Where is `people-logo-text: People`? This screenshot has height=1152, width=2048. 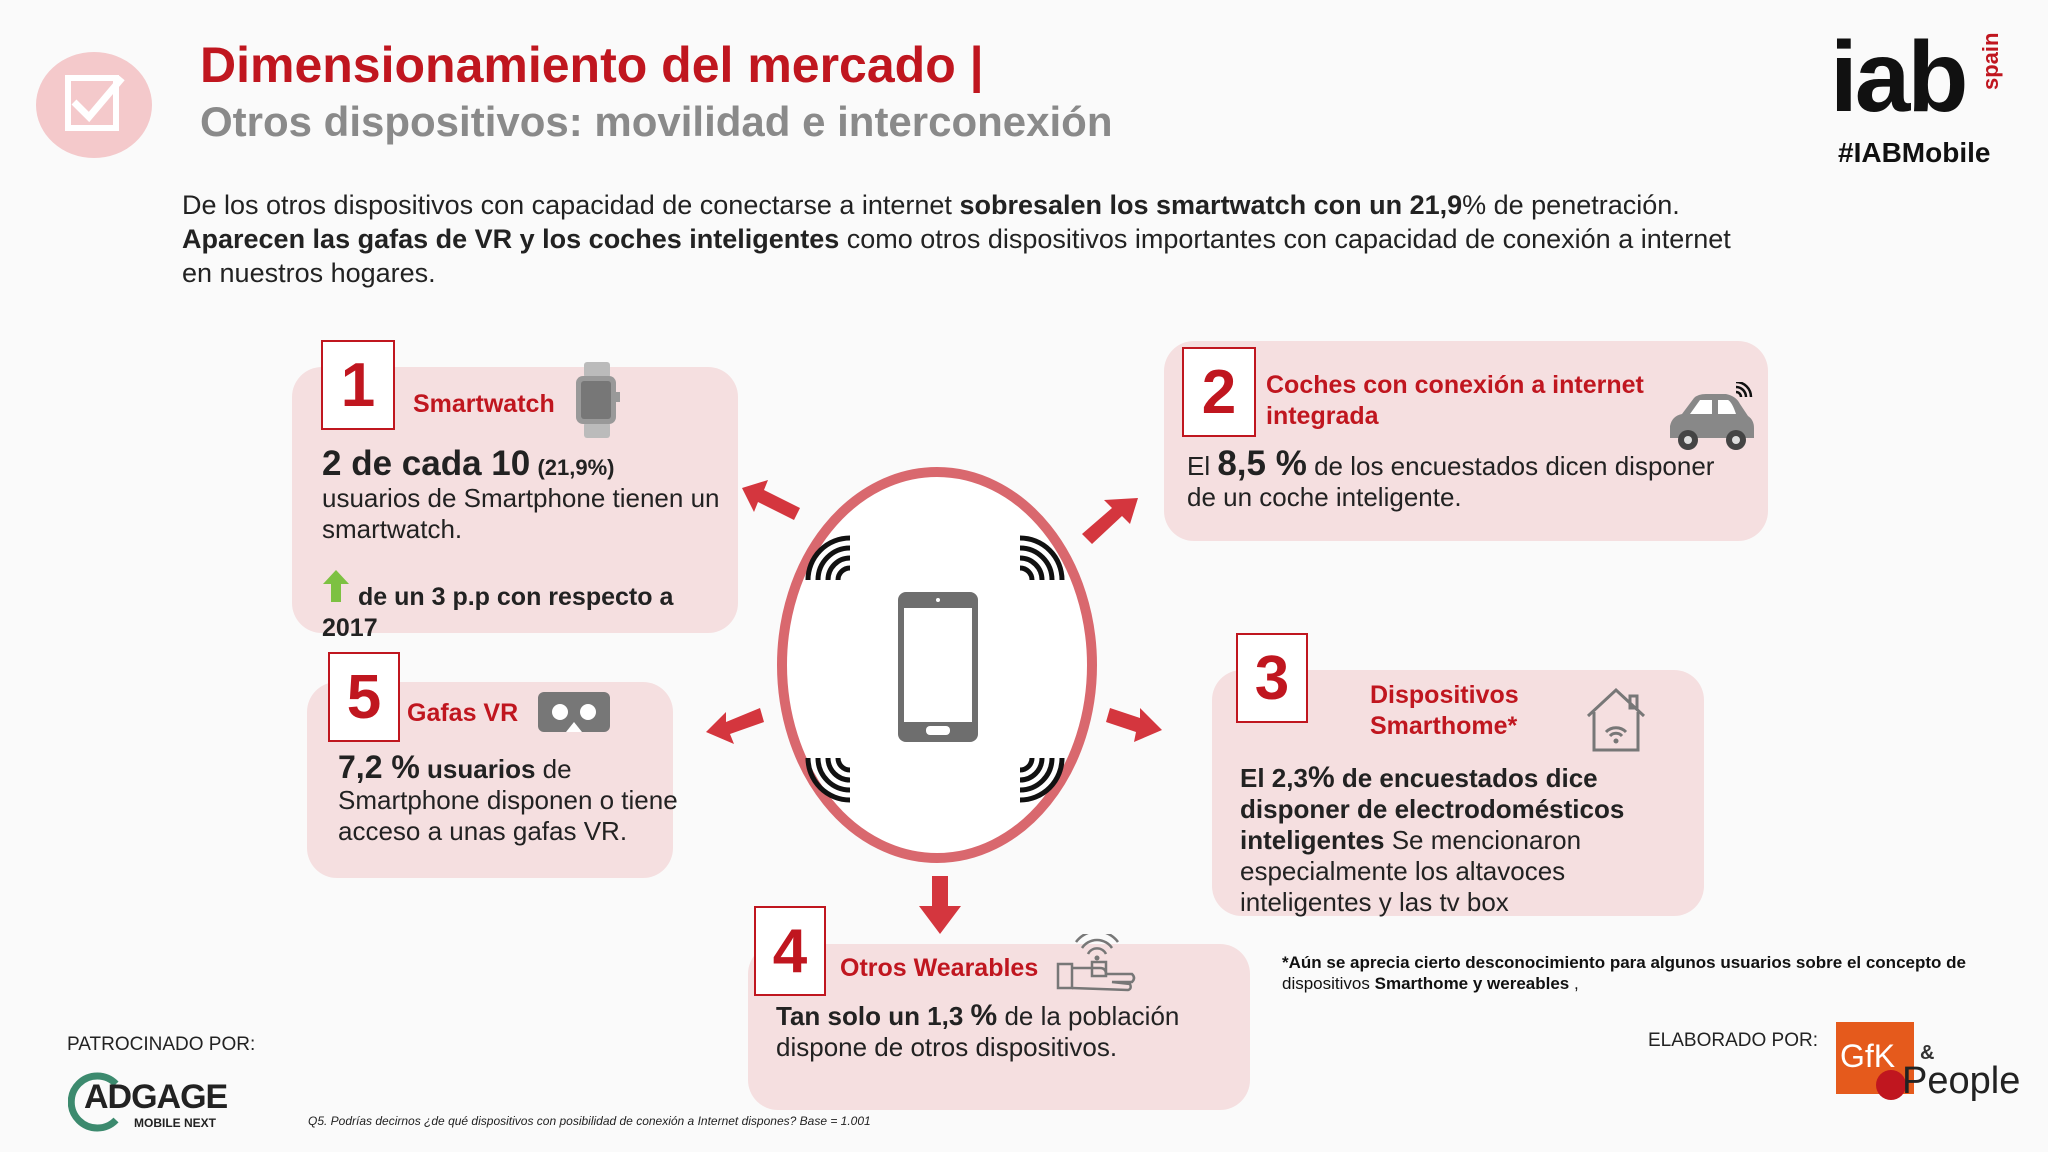
people-logo-text: People is located at coordinates (1961, 1081).